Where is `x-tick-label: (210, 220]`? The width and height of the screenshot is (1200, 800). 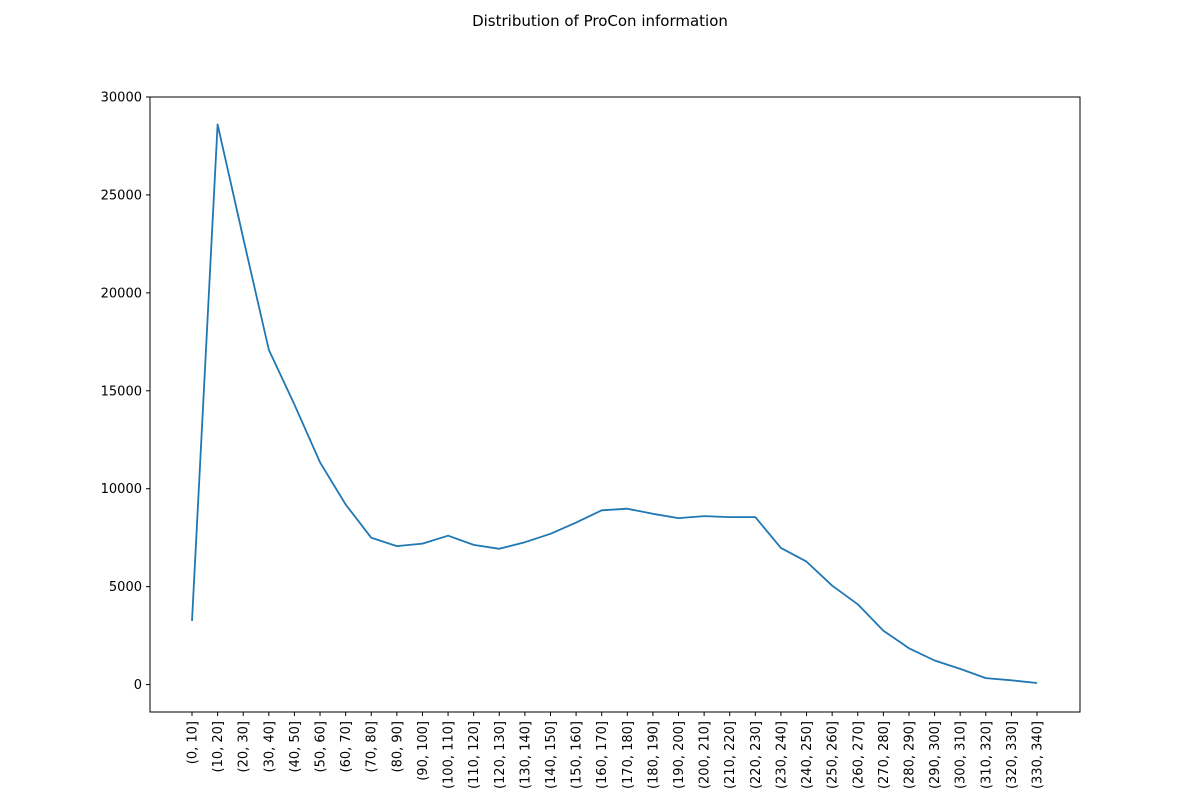
x-tick-label: (210, 220] is located at coordinates (730, 755).